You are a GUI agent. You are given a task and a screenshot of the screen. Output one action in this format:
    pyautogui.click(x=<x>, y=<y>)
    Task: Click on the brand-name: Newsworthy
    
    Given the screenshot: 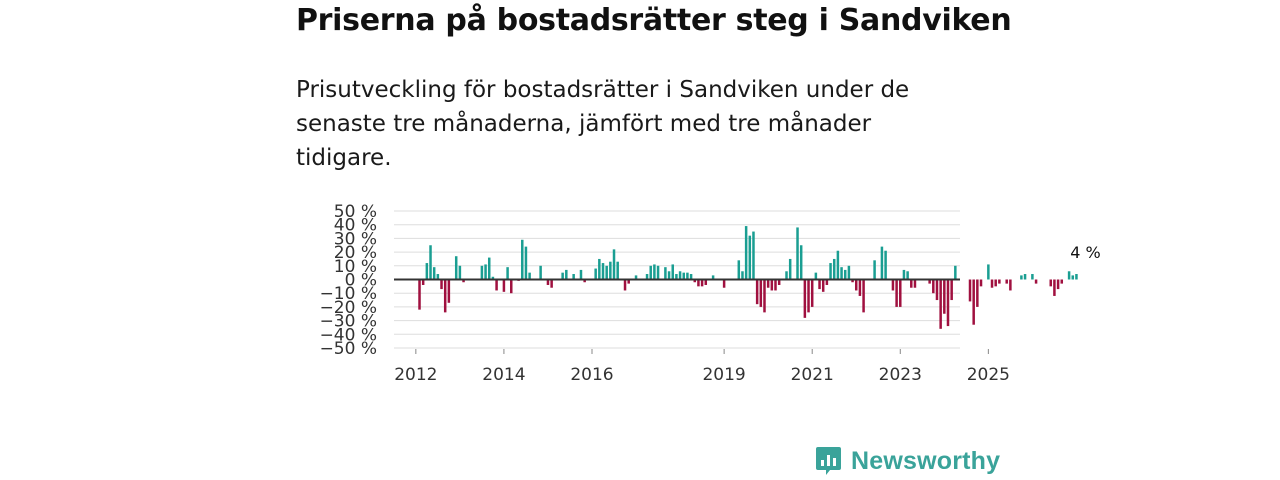 What is the action you would take?
    pyautogui.click(x=926, y=460)
    